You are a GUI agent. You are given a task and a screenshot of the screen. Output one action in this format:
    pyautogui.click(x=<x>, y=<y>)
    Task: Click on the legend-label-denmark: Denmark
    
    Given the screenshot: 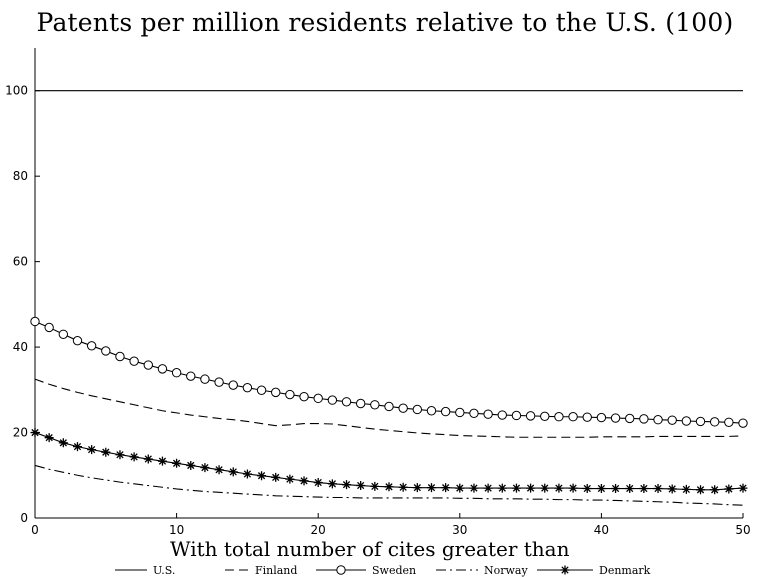 What is the action you would take?
    pyautogui.click(x=625, y=570)
    